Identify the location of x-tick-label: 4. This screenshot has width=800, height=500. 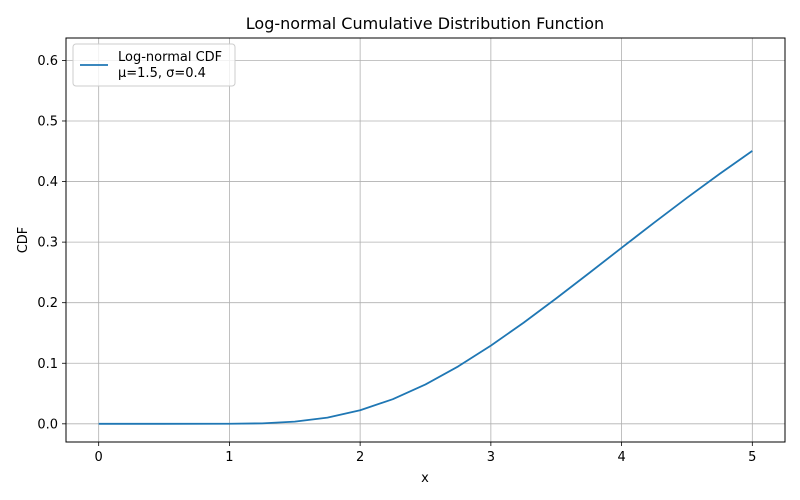
(621, 457).